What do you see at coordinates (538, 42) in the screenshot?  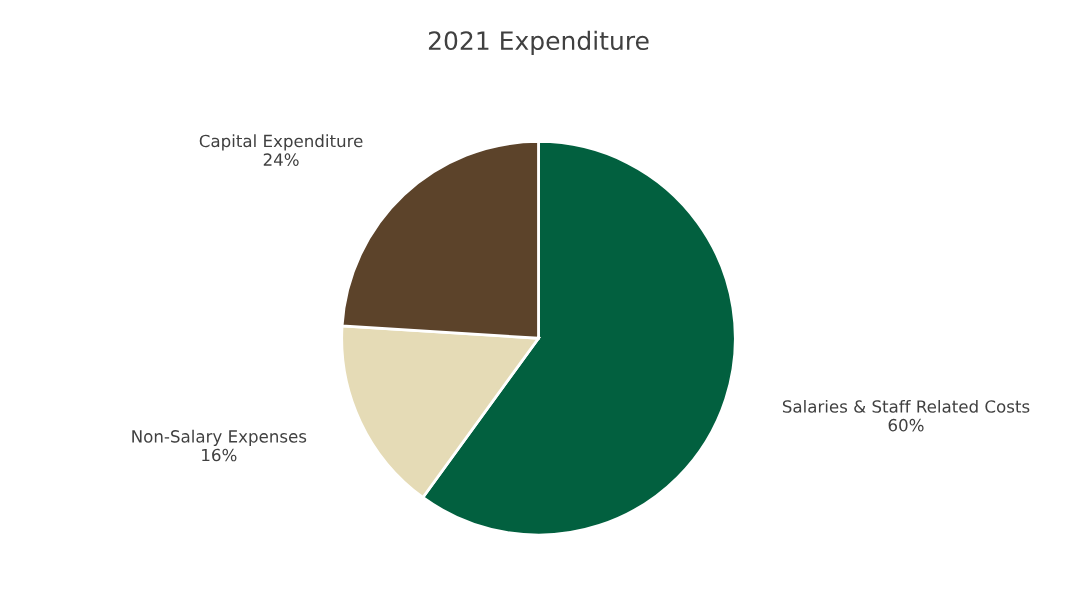 I see `chart-title: 2021 Expenditure` at bounding box center [538, 42].